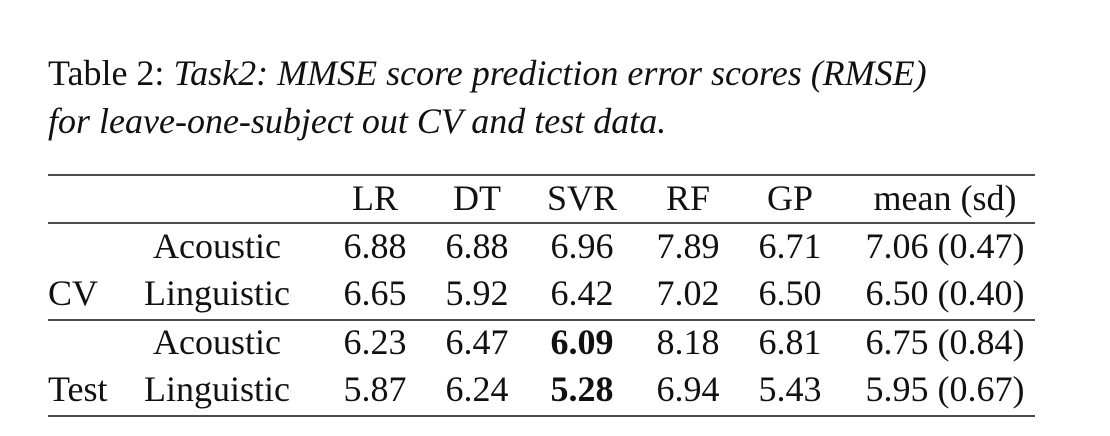 The height and width of the screenshot is (436, 1110). I want to click on cell: 6.09, so click(582, 342).